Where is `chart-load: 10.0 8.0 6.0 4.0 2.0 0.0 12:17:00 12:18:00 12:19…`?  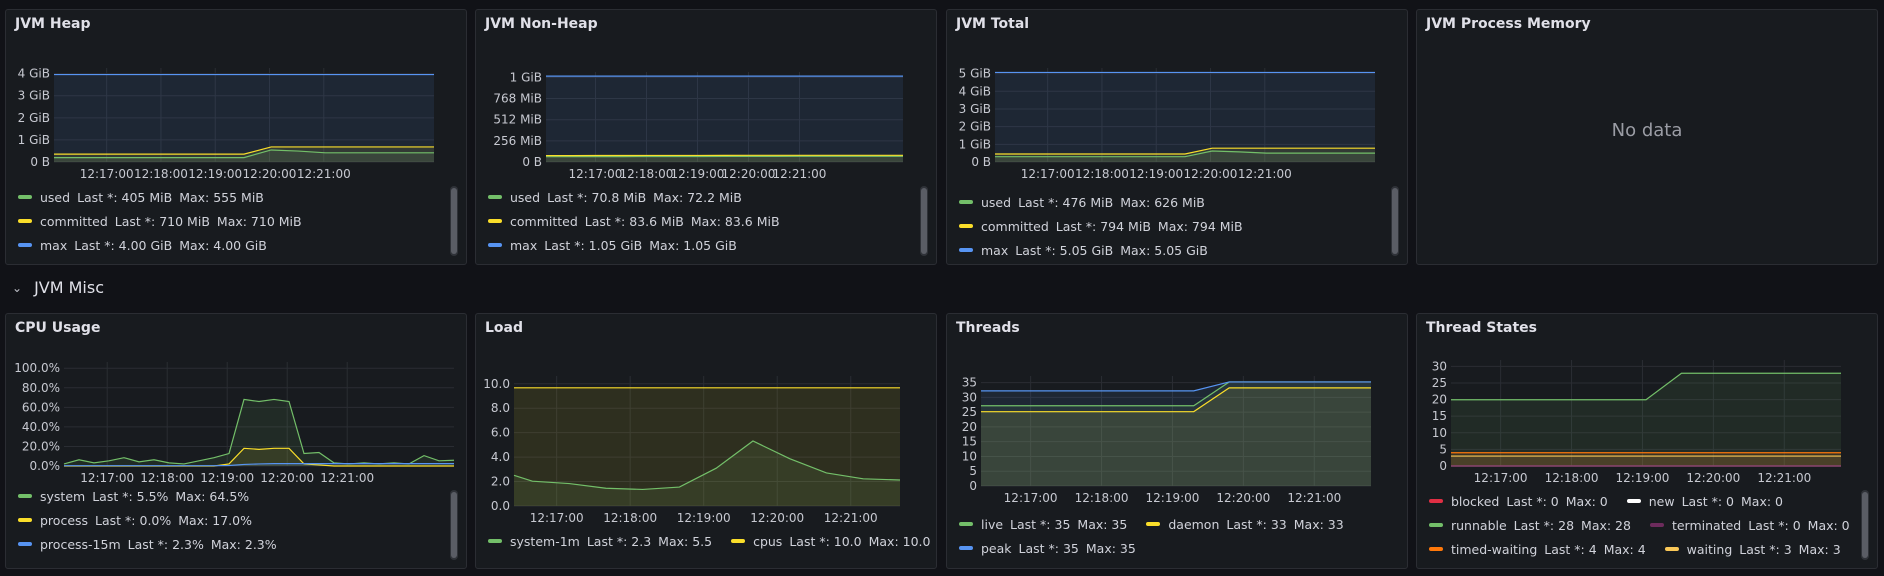
chart-load: 10.0 8.0 6.0 4.0 2.0 0.0 12:17:00 12:18:00 12:19… is located at coordinates (706, 441).